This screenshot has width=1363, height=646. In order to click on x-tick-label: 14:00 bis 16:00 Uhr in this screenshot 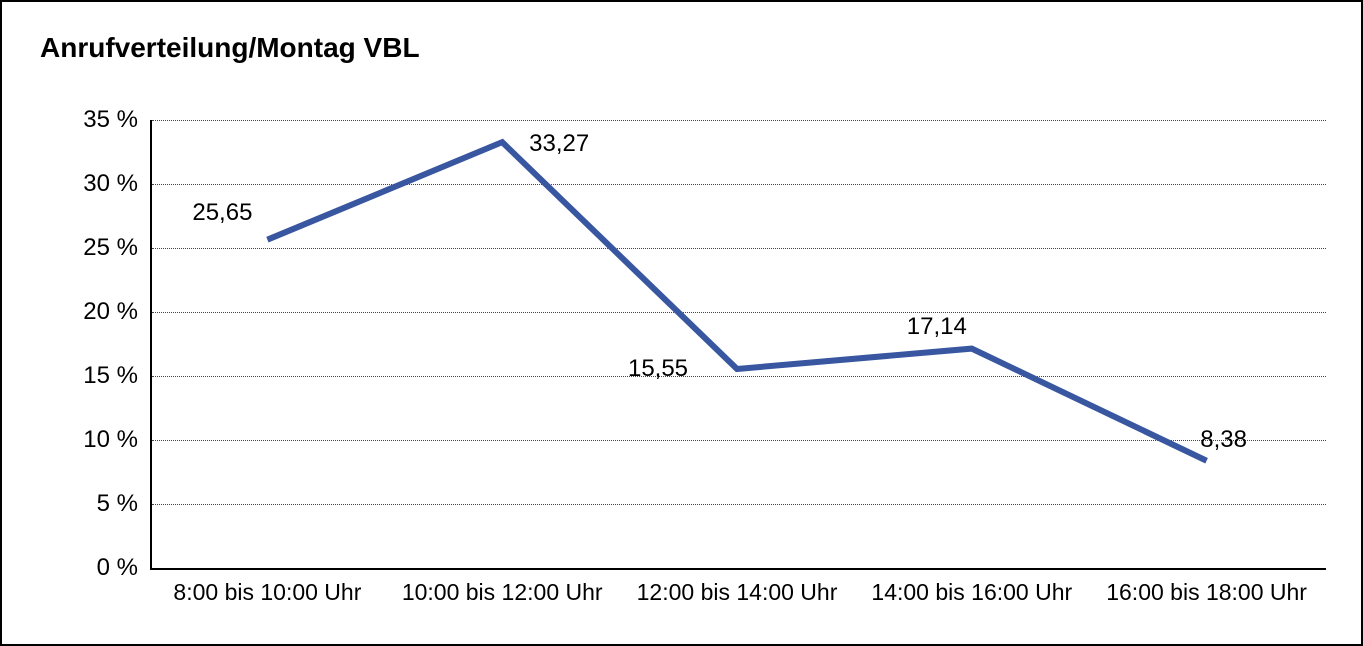, I will do `click(972, 592)`.